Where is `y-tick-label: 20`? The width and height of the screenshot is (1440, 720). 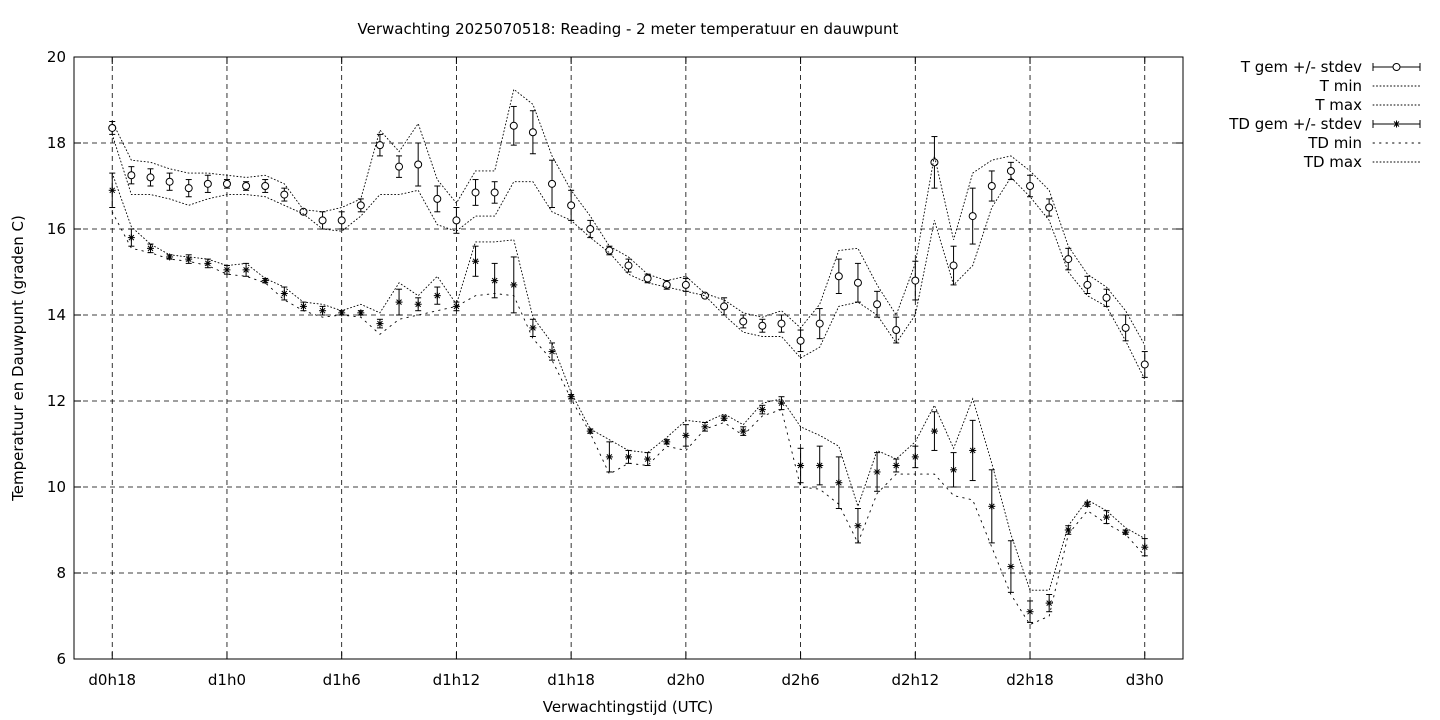 y-tick-label: 20 is located at coordinates (56, 57).